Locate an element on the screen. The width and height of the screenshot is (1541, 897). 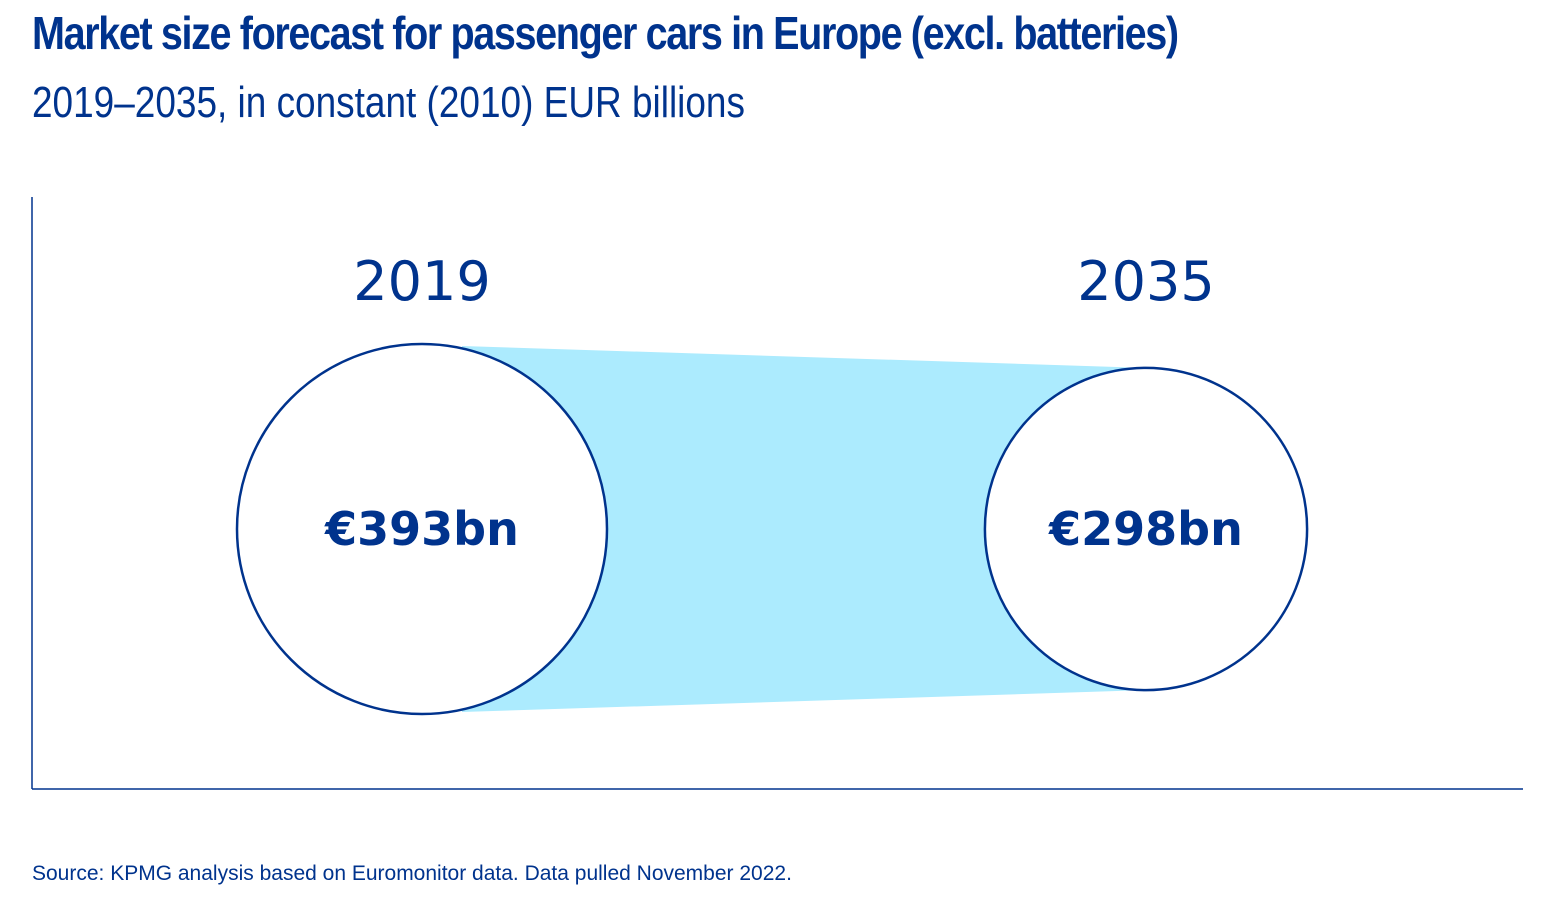
year-label-2019: 2019 is located at coordinates (421, 281).